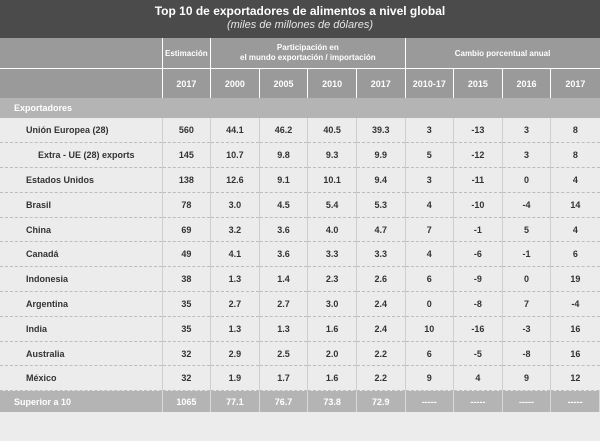  Describe the element at coordinates (575, 329) in the screenshot. I see `table-cell: 16` at that location.